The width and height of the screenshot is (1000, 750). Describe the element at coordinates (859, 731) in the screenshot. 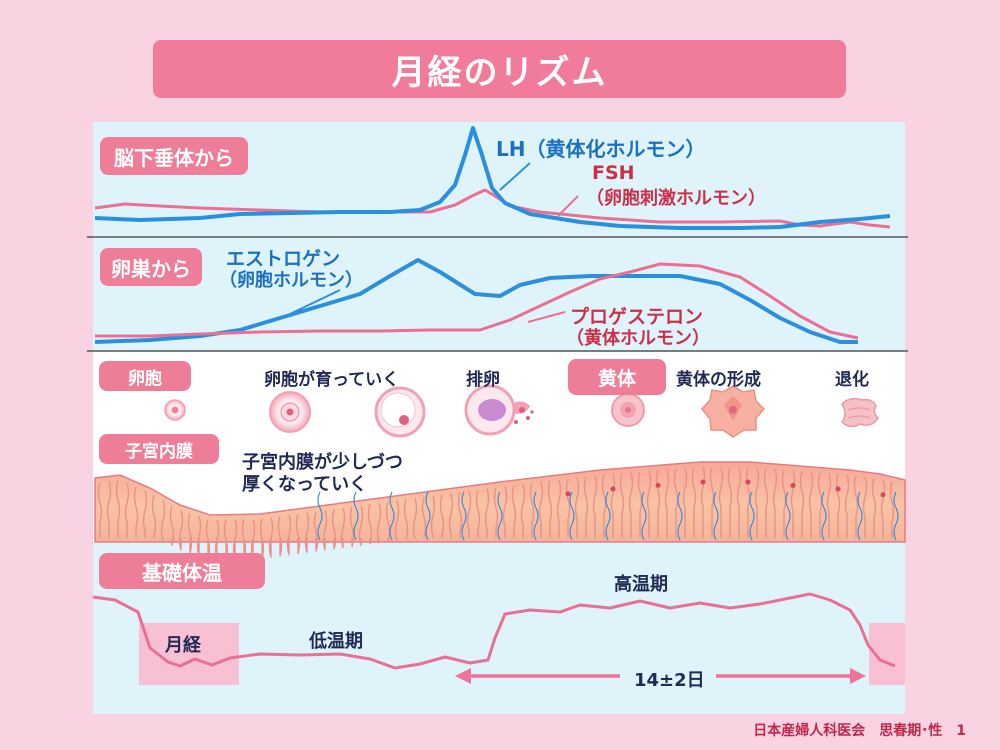

I see `footer-credit: 日本産婦人科医会 思春期･性 1` at that location.